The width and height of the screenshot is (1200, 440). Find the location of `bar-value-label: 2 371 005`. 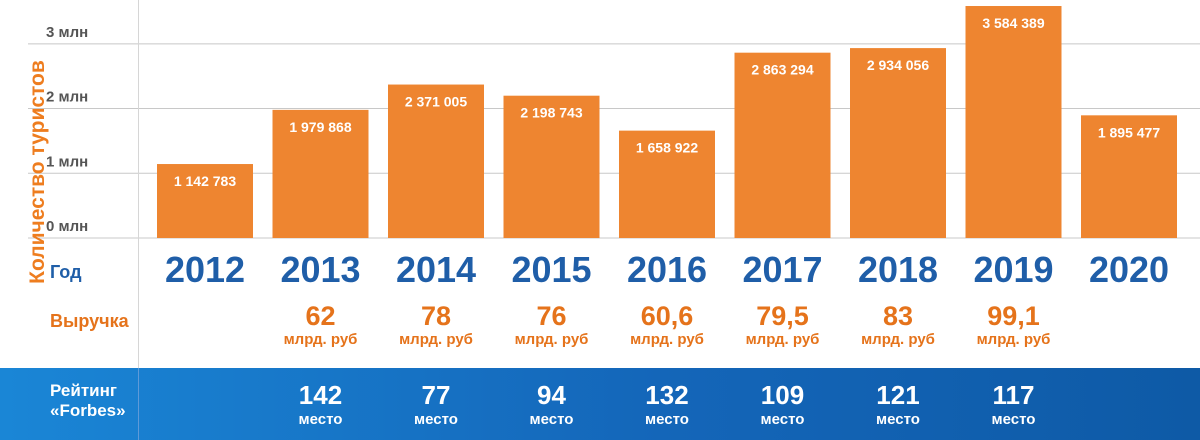

bar-value-label: 2 371 005 is located at coordinates (436, 102).